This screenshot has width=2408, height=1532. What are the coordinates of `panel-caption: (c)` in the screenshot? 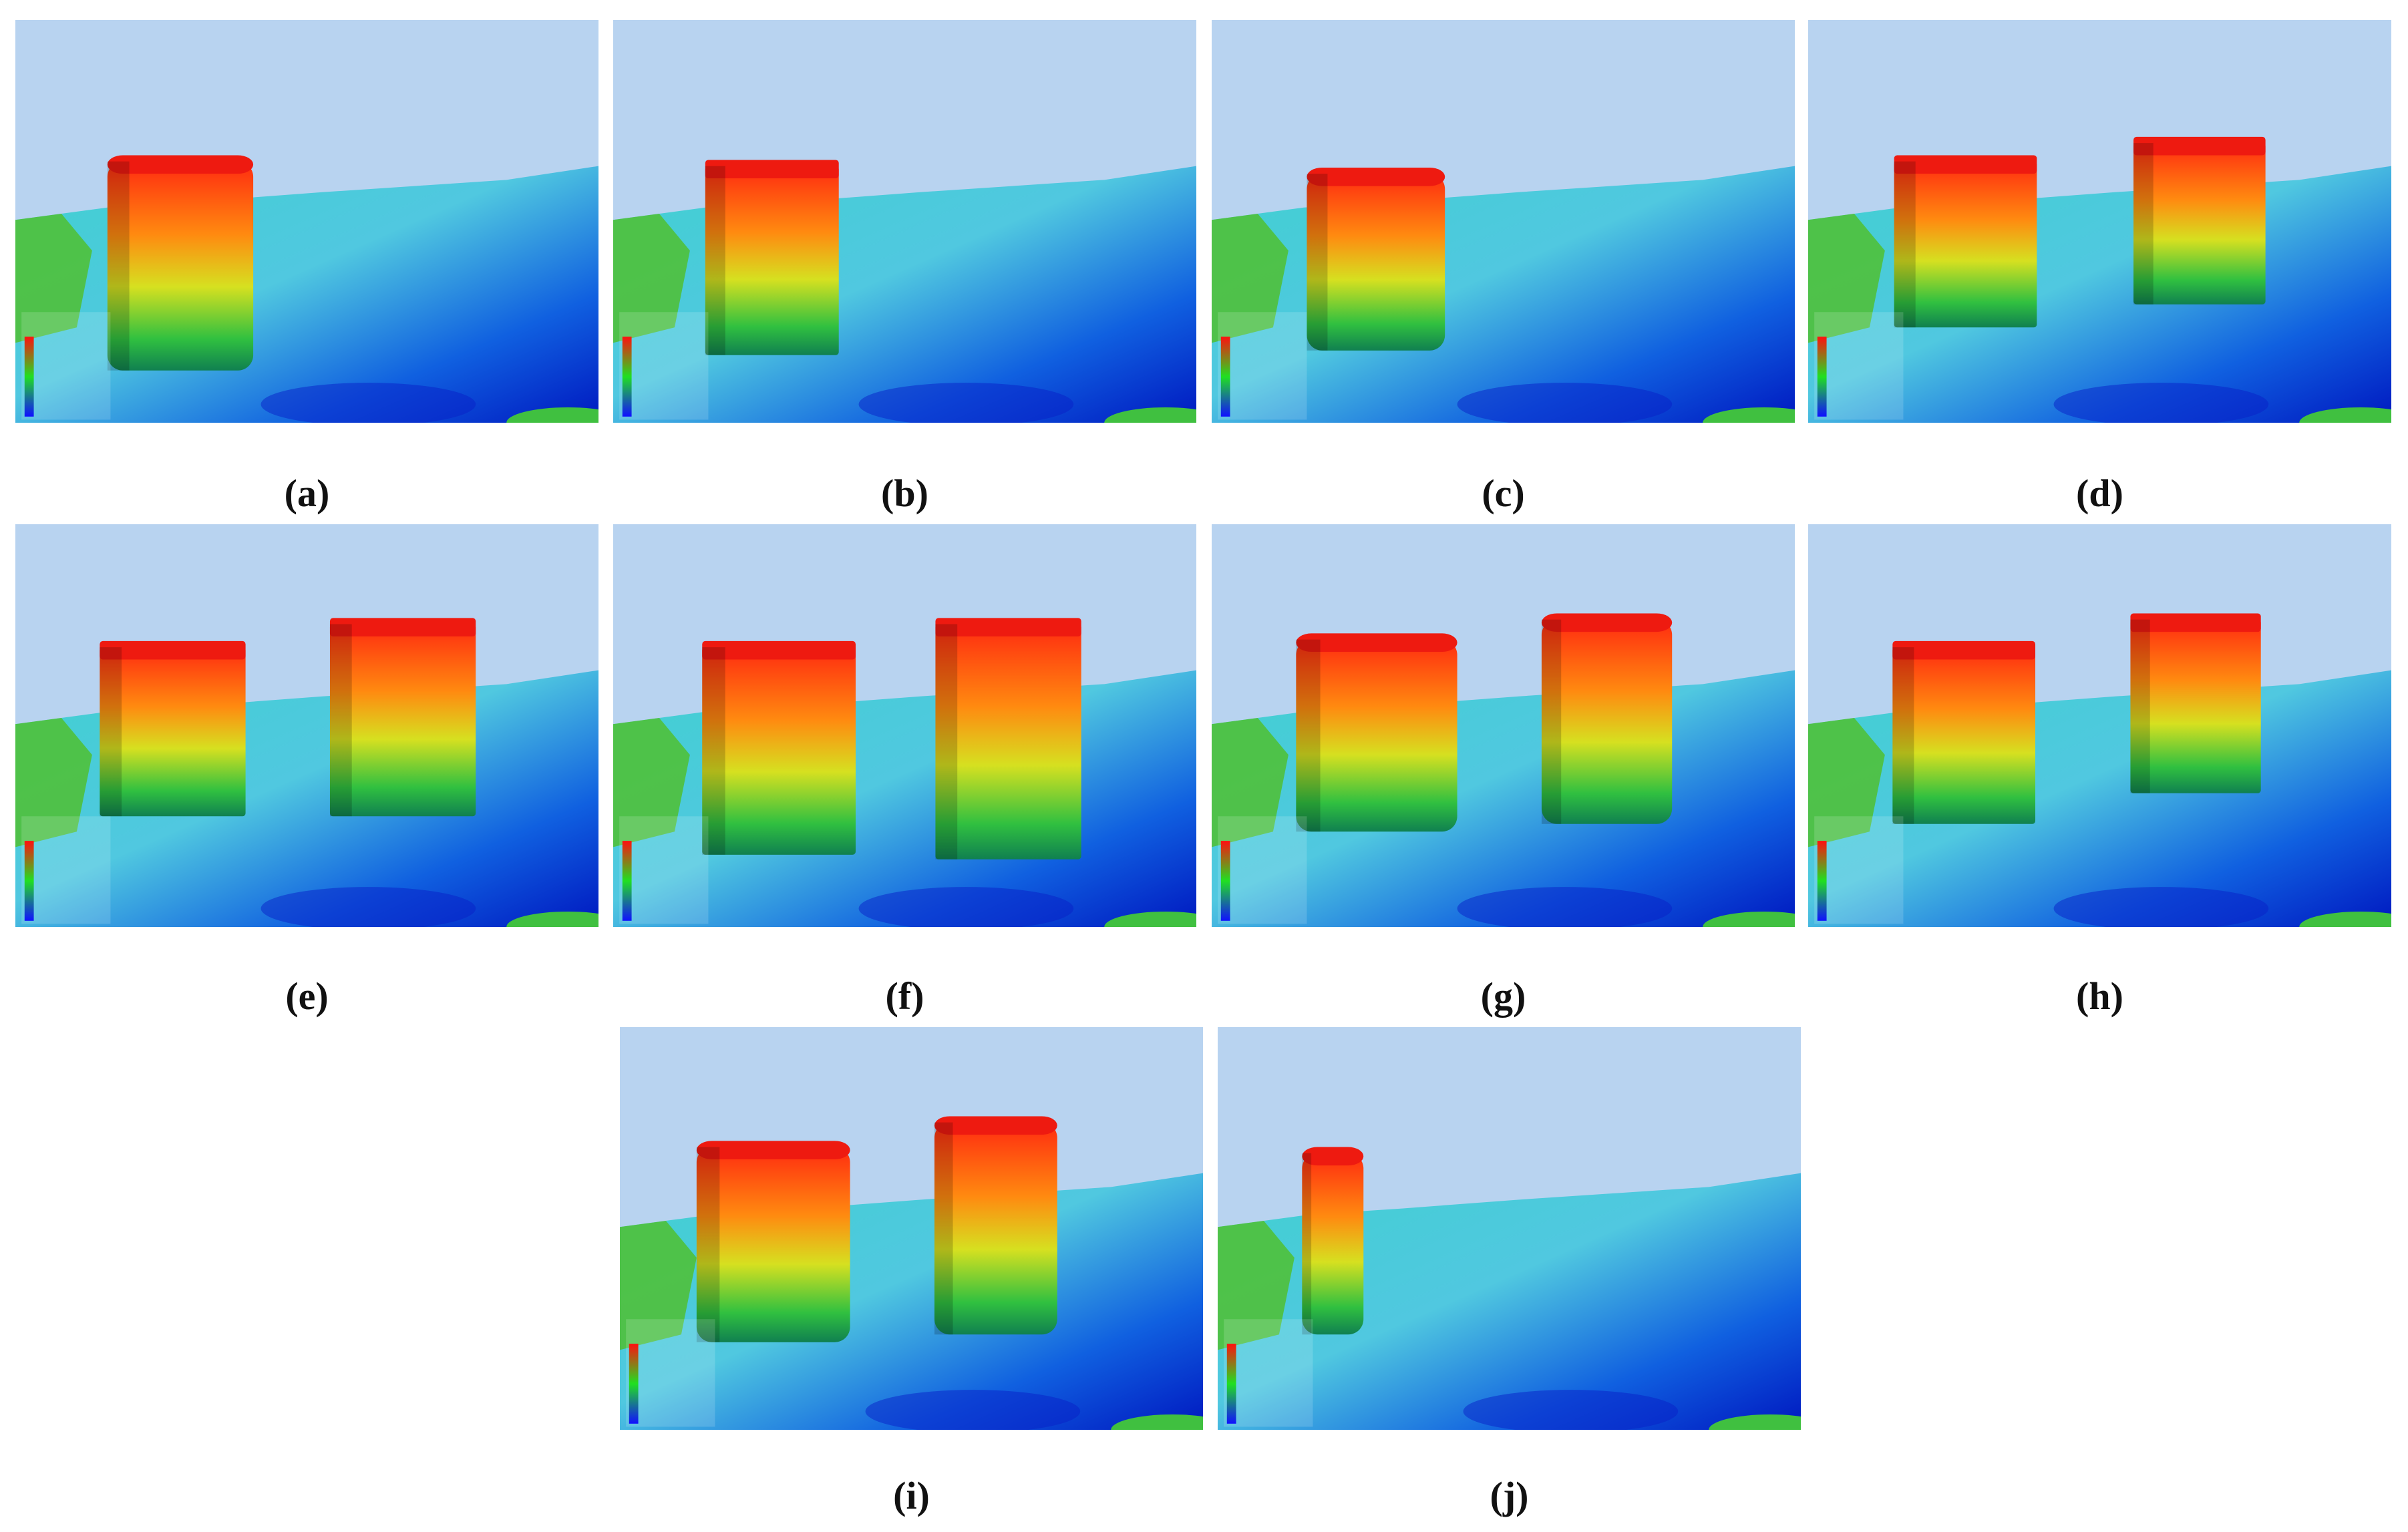 It's located at (1503, 493).